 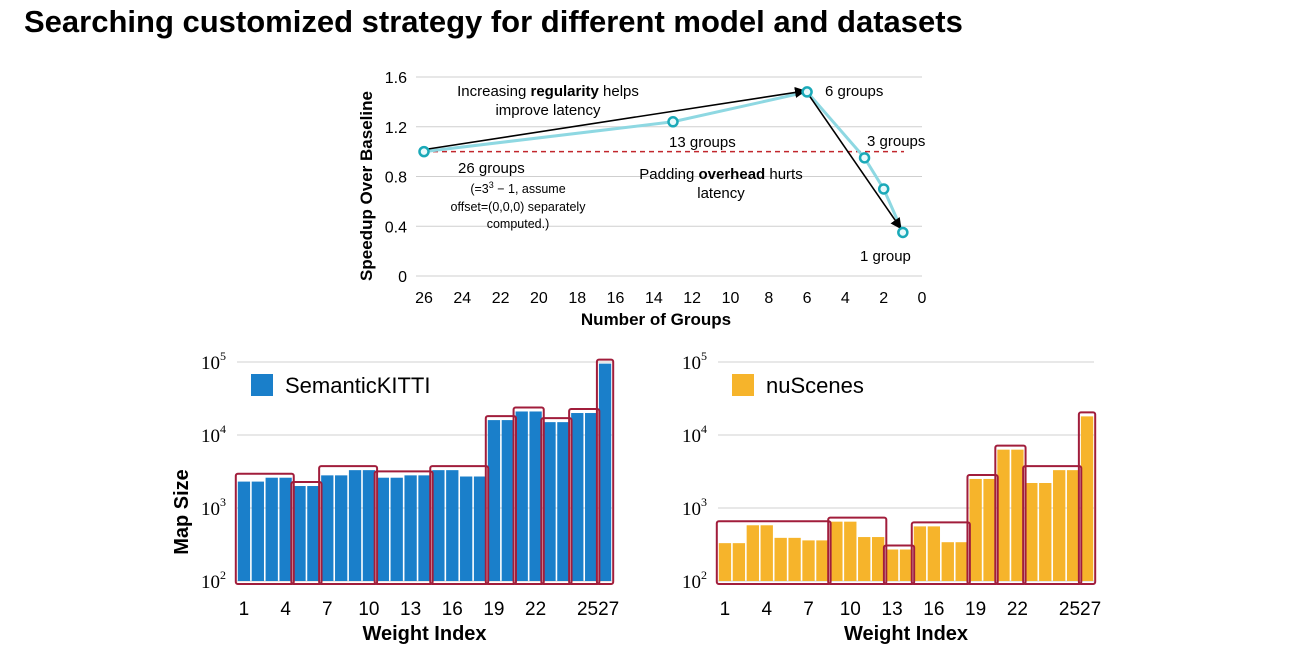 I want to click on x-tick-label: 26, so click(x=424, y=298).